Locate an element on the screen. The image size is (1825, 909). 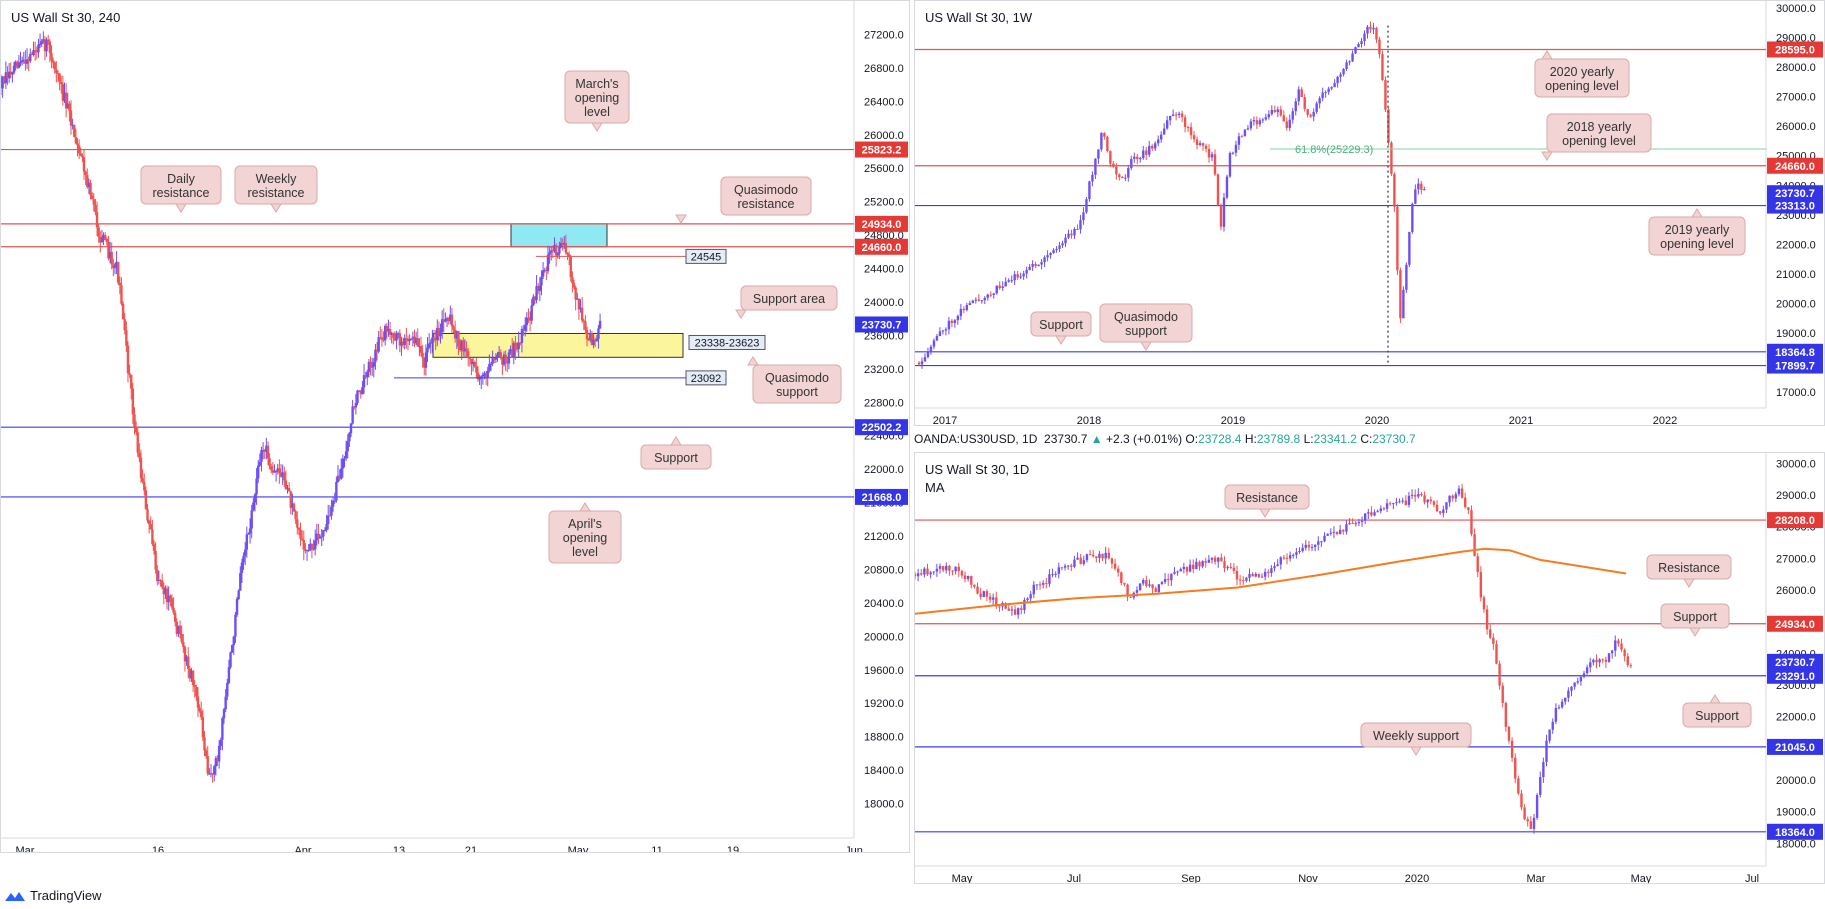
y-tick-label: 25600.0 is located at coordinates (884, 169).